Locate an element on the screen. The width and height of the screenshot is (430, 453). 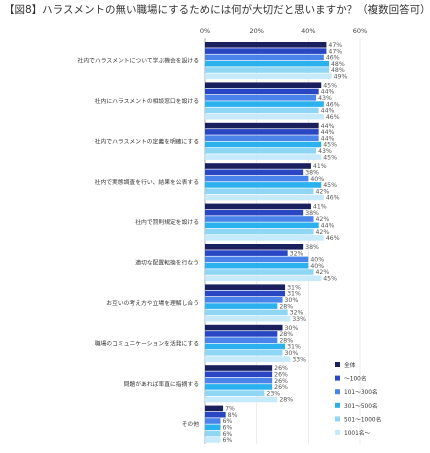
category-label: 社内にハラスメントの相談窓口を設ける is located at coordinates (147, 101).